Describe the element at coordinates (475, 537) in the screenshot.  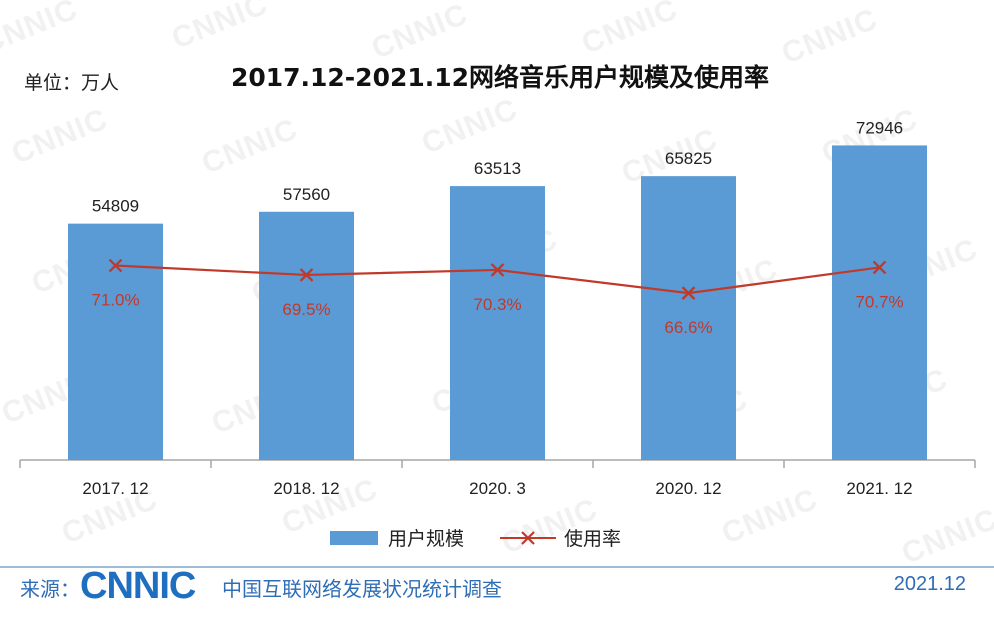
I see `legend: 用户规模 使用率` at that location.